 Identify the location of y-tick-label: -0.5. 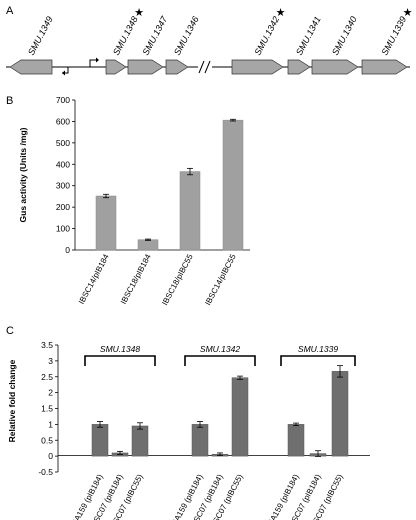
(45, 472).